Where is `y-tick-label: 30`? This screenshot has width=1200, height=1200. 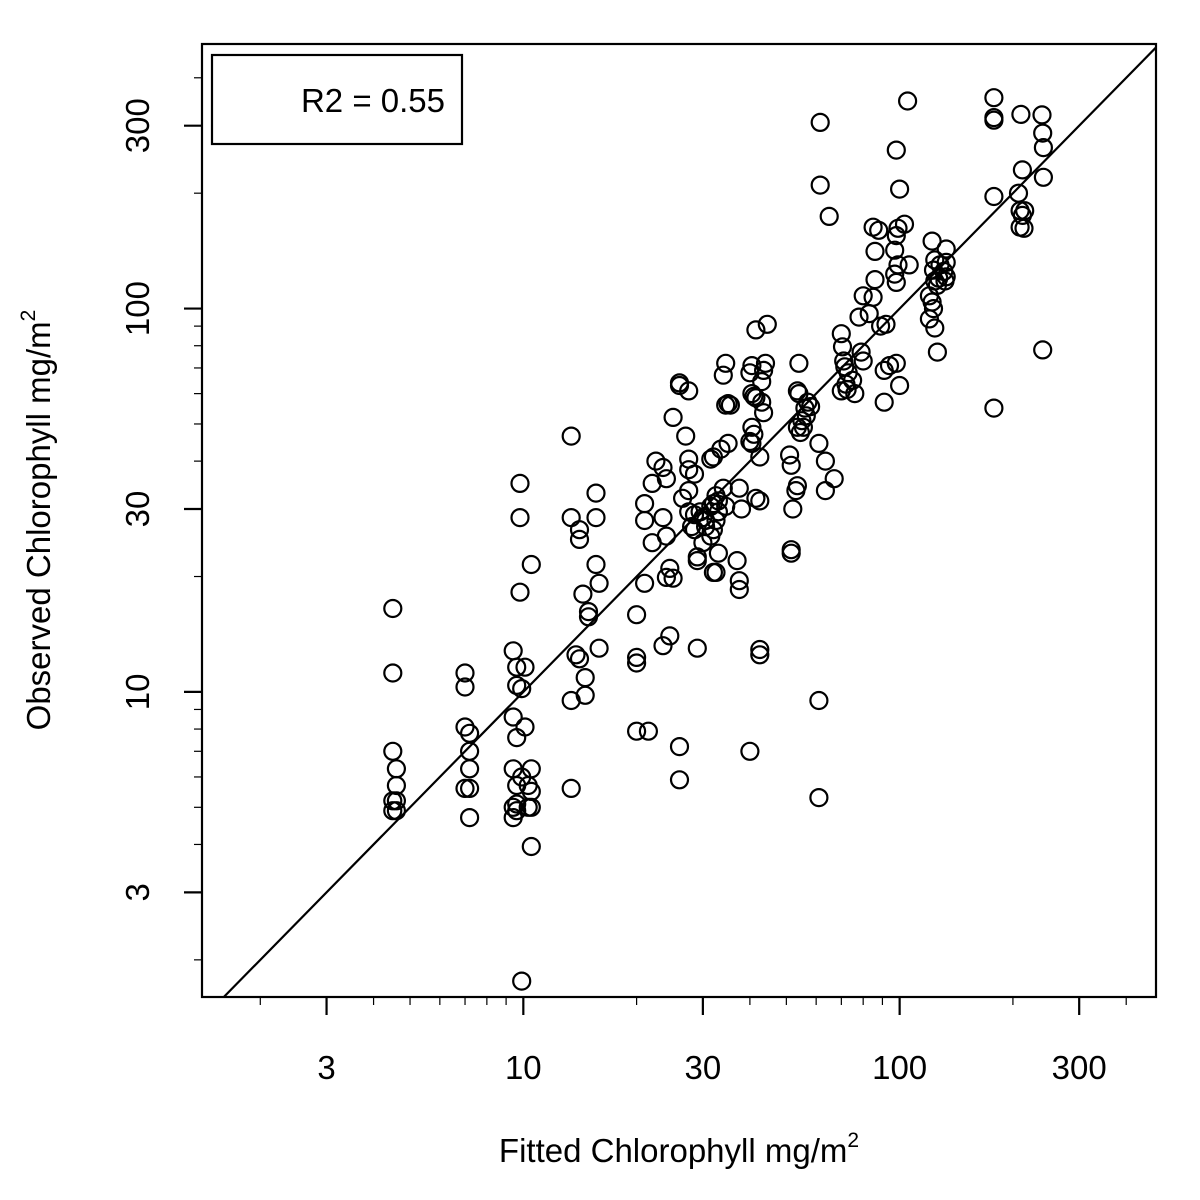 y-tick-label: 30 is located at coordinates (137, 509).